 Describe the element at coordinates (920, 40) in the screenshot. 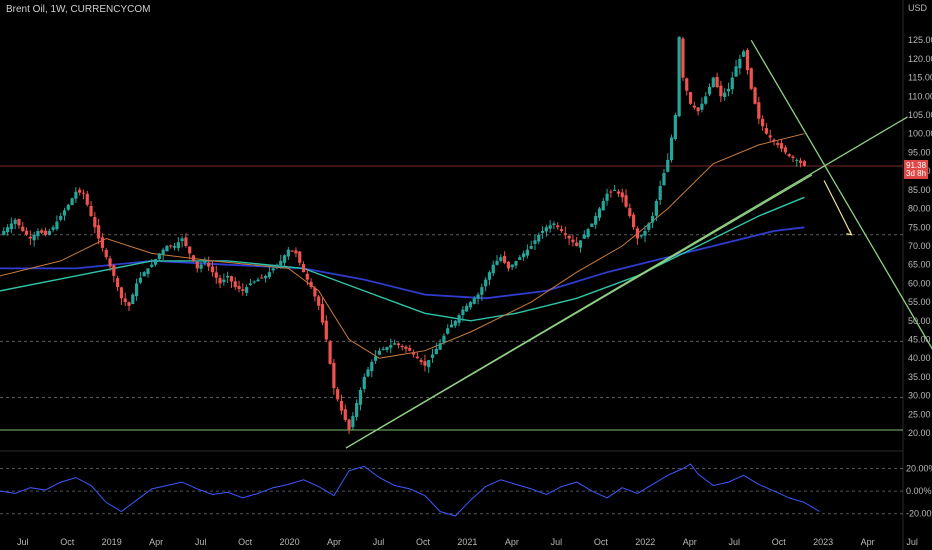

I see `price-tick-label: 125.00` at that location.